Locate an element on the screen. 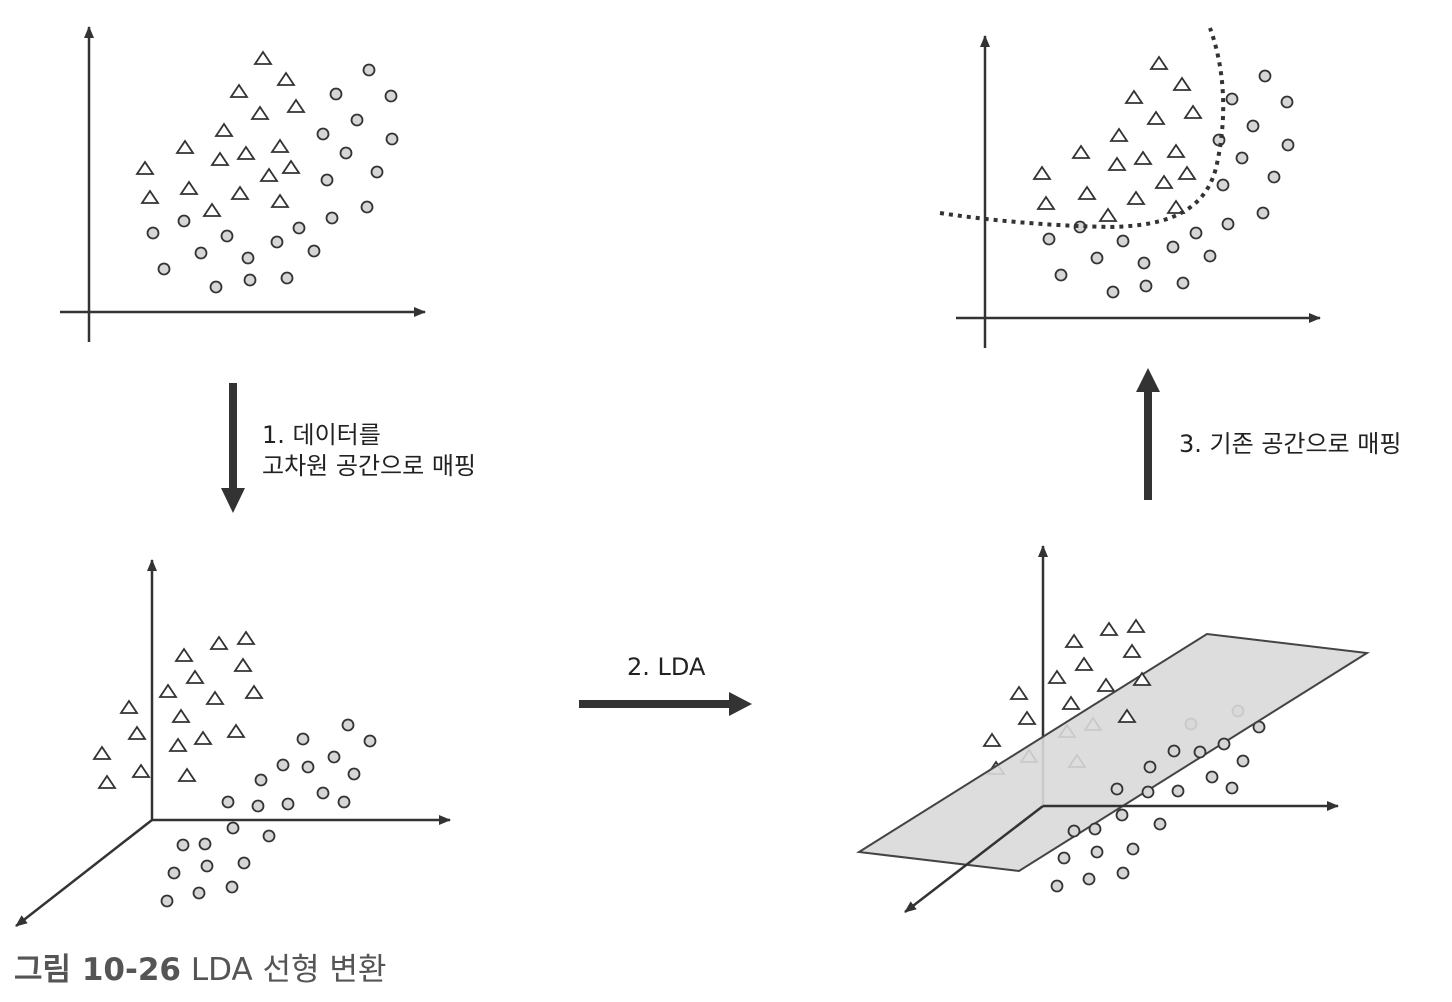 This screenshot has width=1452, height=1002. figure-caption: 그림 10-26 LDA 선형 변환 is located at coordinates (200, 970).